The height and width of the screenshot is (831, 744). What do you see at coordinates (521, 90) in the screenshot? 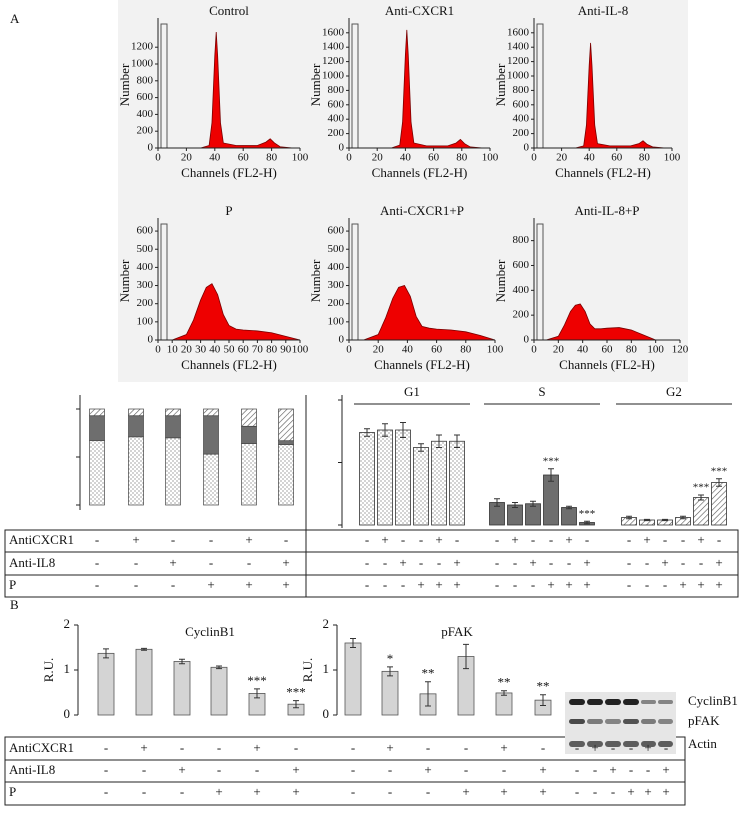
I see `y-tick-label: 800` at bounding box center [521, 90].